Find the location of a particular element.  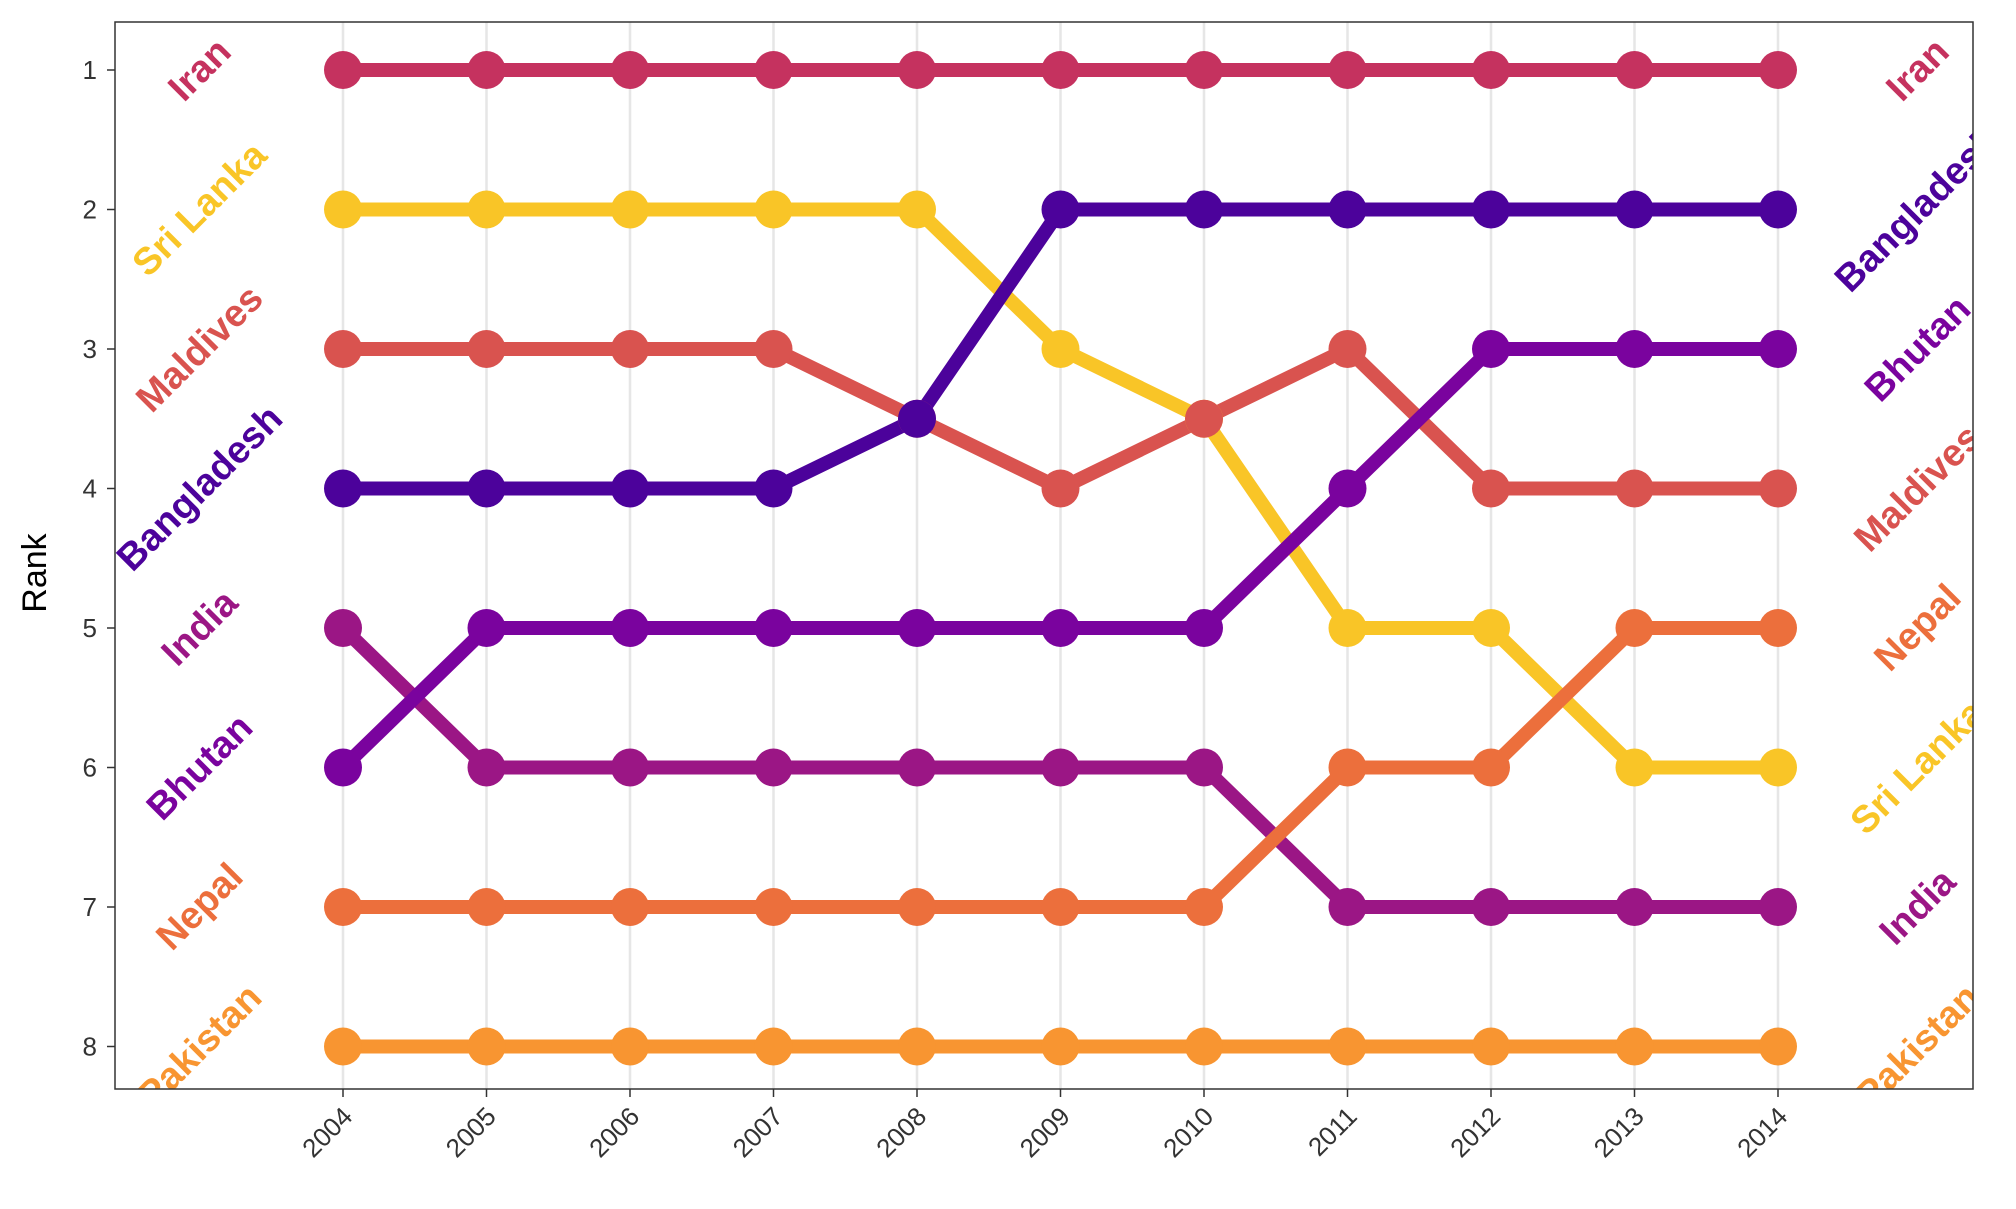

y-tick-label-4: 4 is located at coordinates (90, 489).